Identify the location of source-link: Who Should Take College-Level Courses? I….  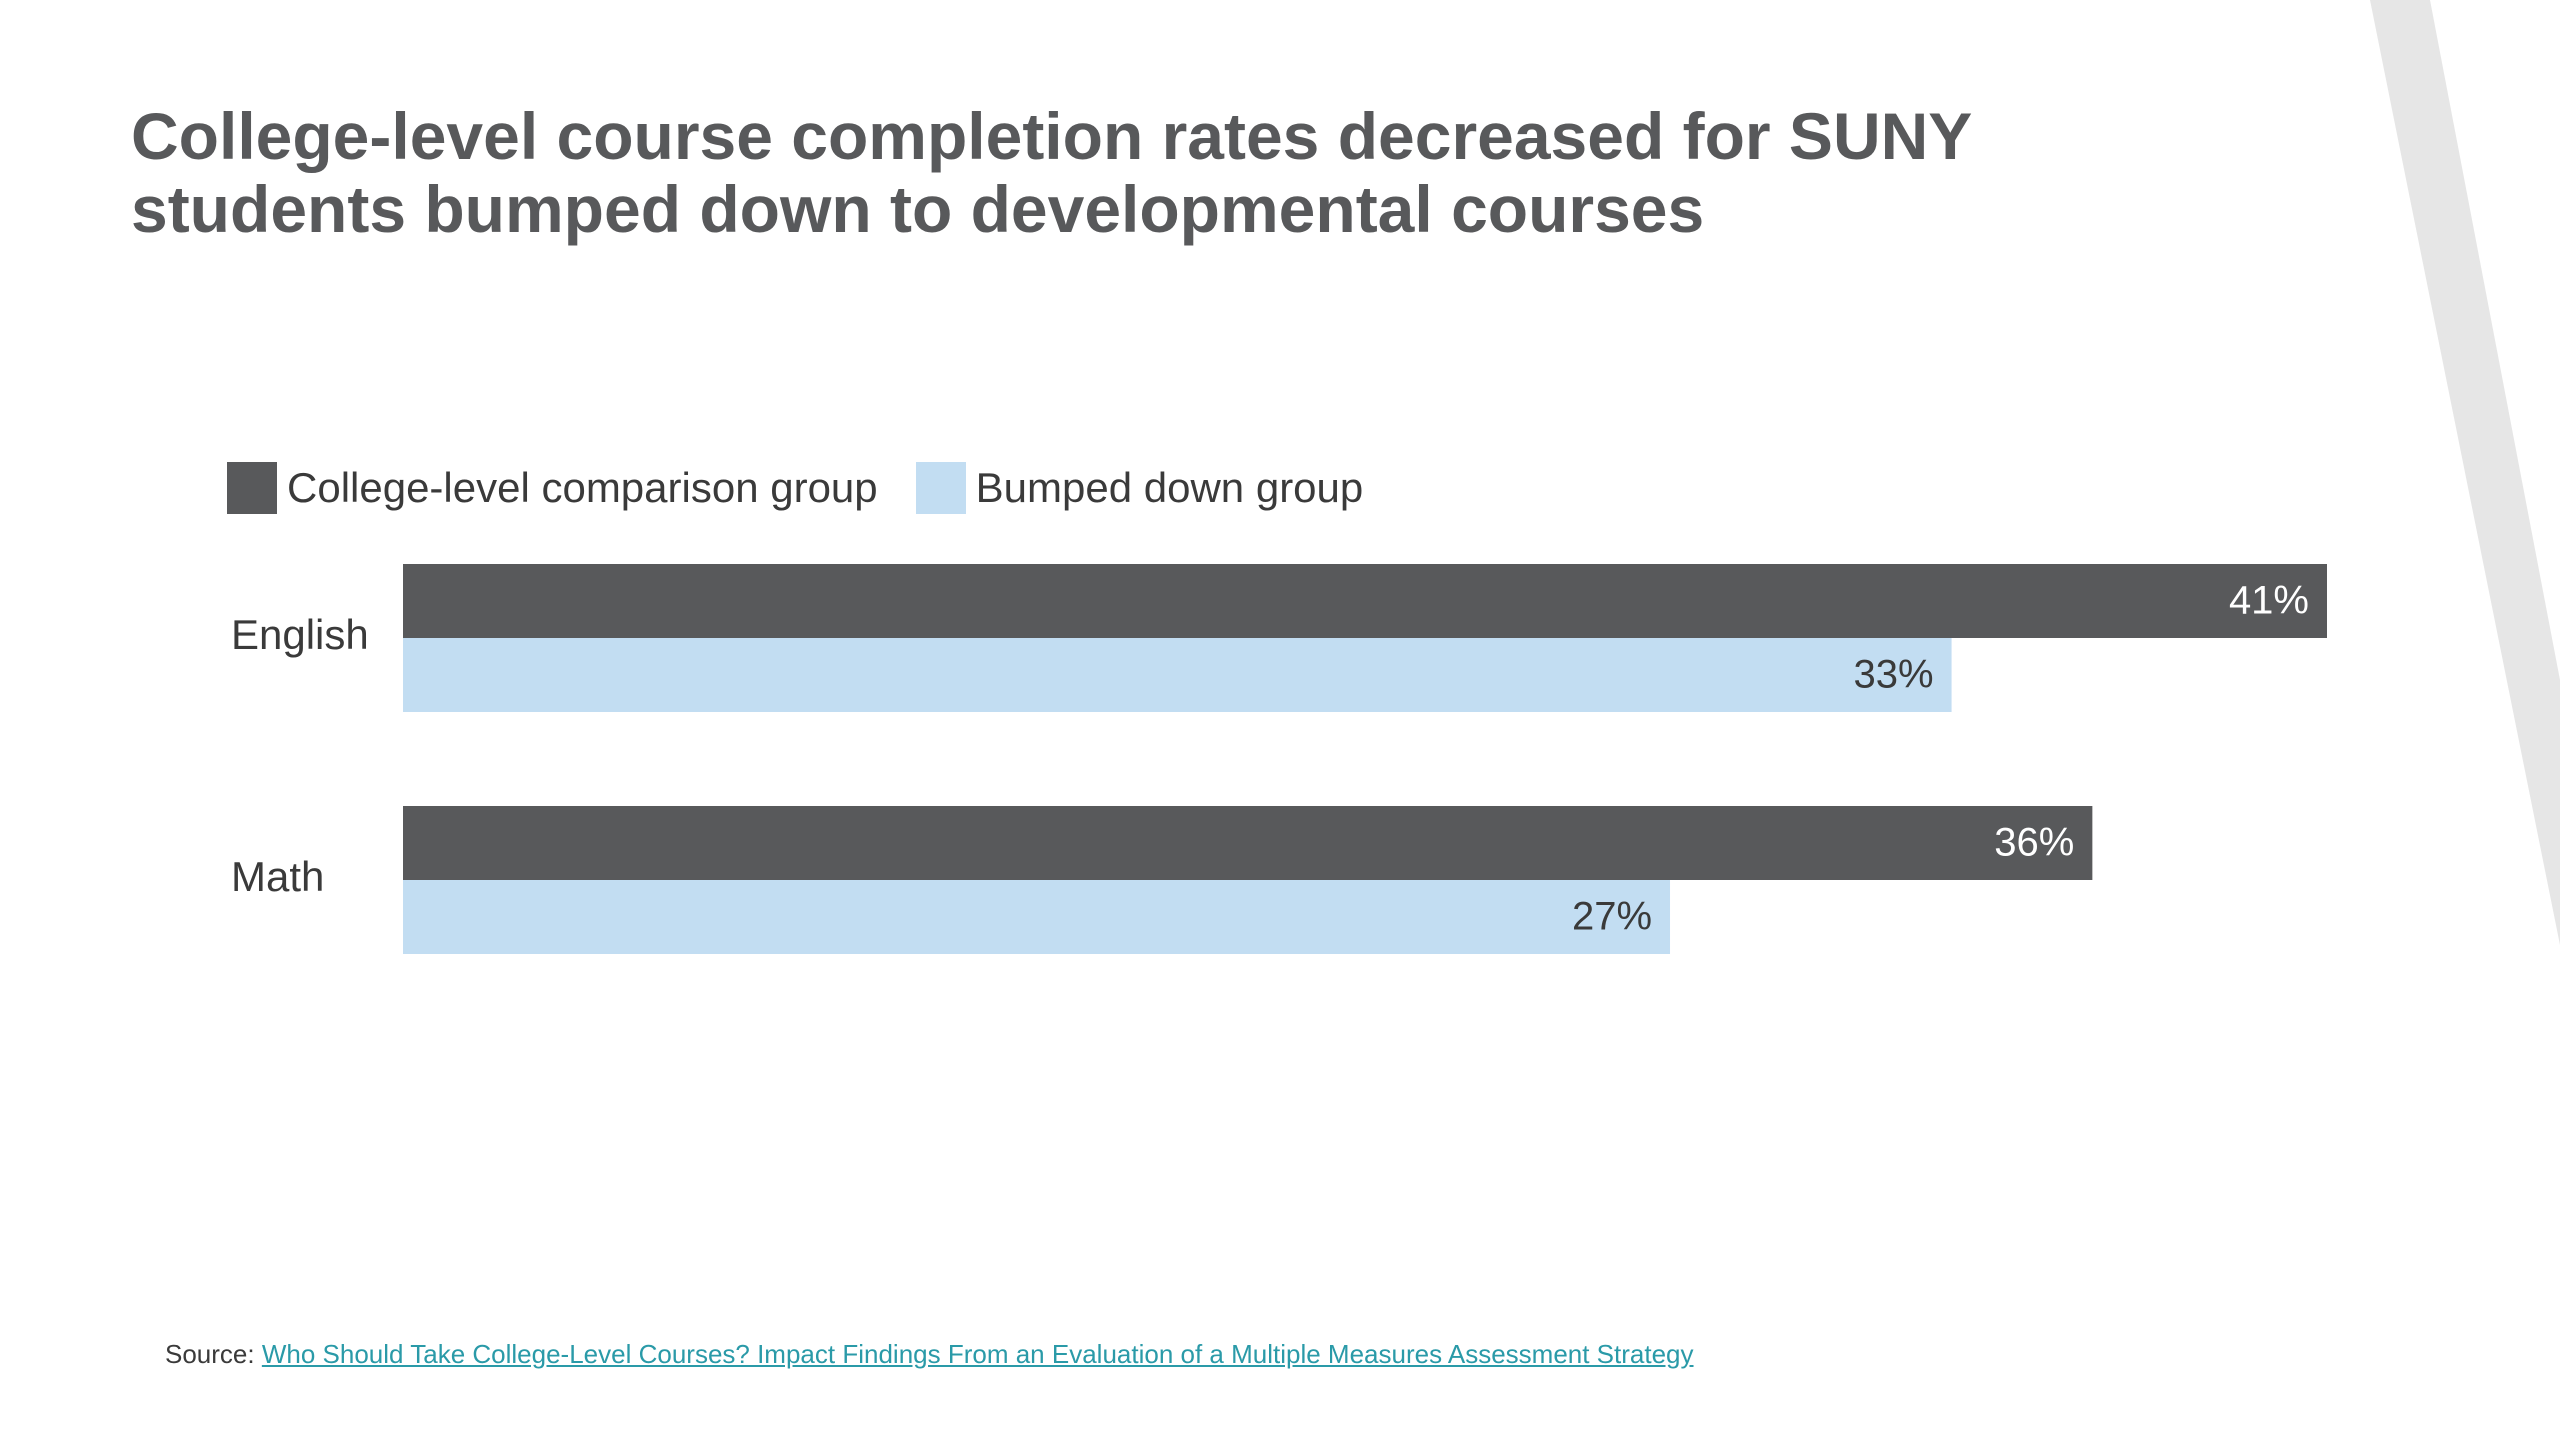
(977, 1354).